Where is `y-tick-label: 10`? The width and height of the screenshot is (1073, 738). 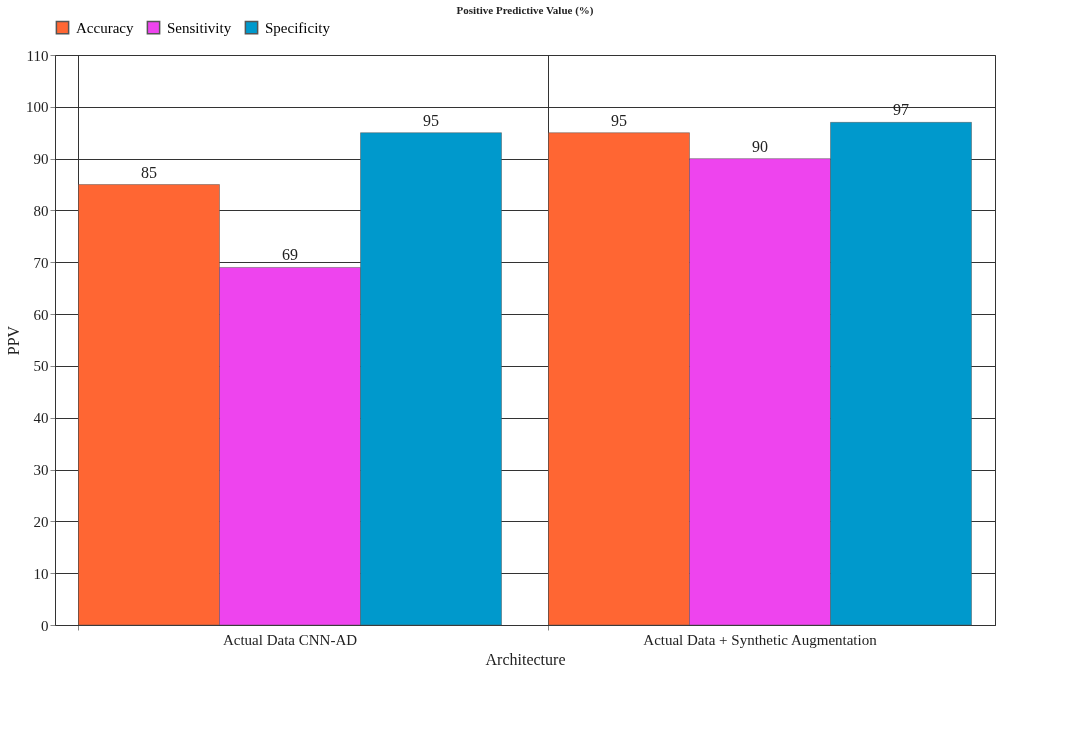 y-tick-label: 10 is located at coordinates (41, 573).